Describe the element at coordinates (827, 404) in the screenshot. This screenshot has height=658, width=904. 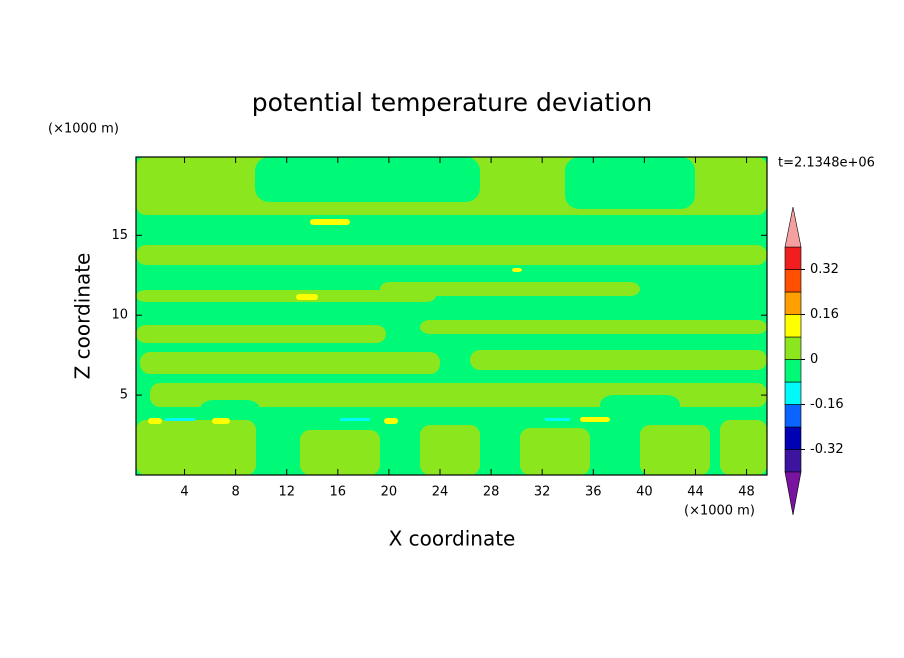
I see `colorbar-label: -0.16` at that location.